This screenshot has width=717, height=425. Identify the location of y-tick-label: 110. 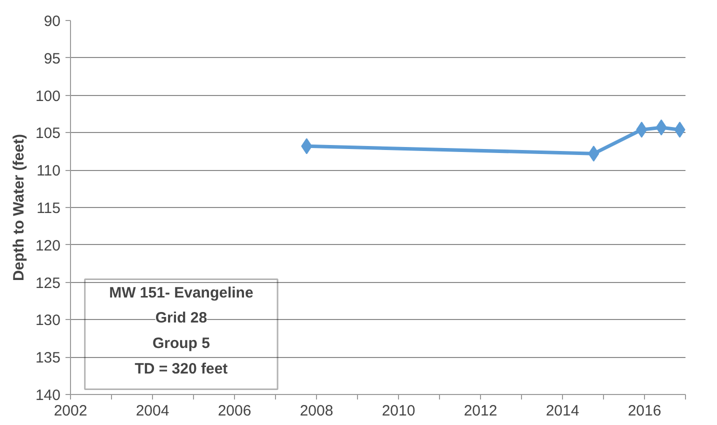
(48, 171).